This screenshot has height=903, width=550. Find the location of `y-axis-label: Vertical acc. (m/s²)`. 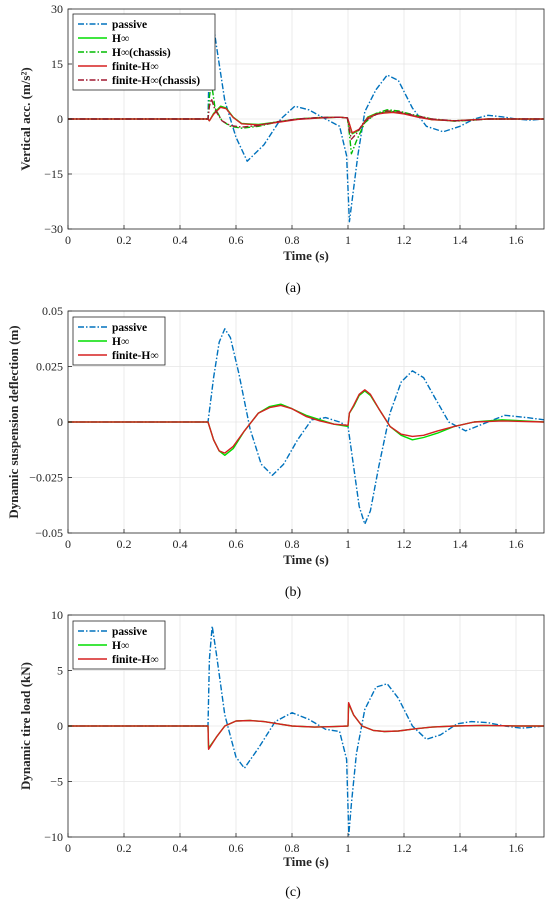

y-axis-label: Vertical acc. (m/s²) is located at coordinates (25, 118).